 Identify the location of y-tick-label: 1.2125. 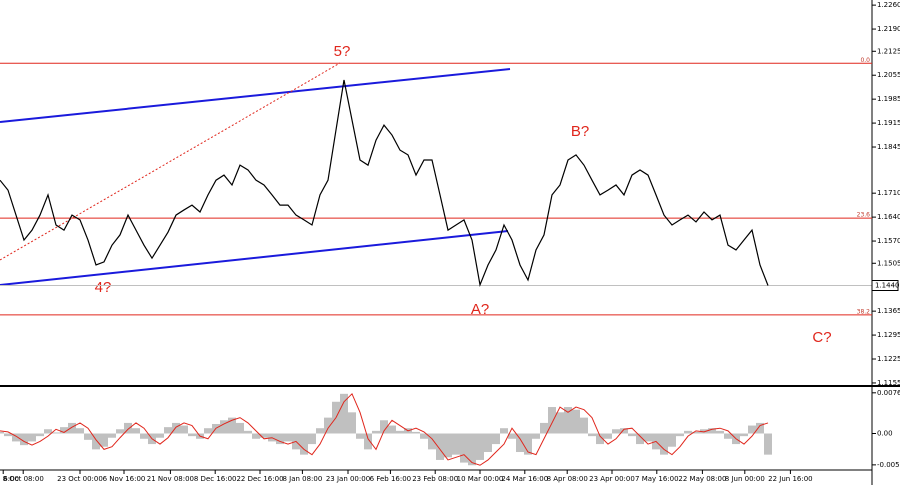
(888, 51).